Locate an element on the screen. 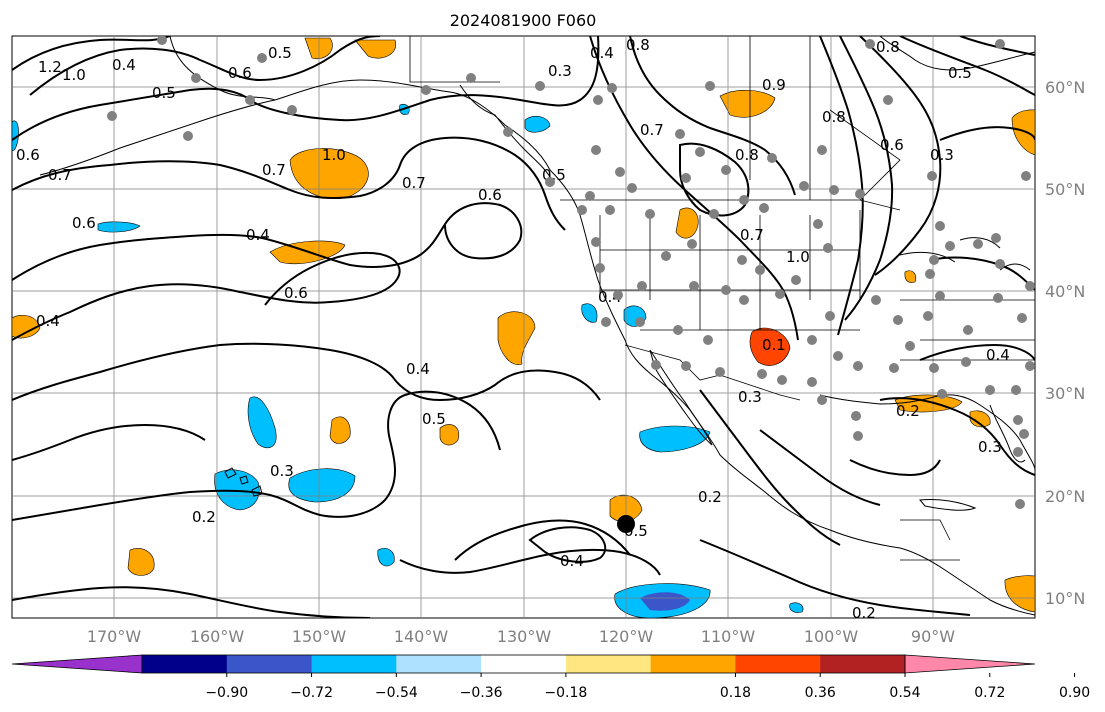  colorbar-tick-label: −0.54 is located at coordinates (396, 693).